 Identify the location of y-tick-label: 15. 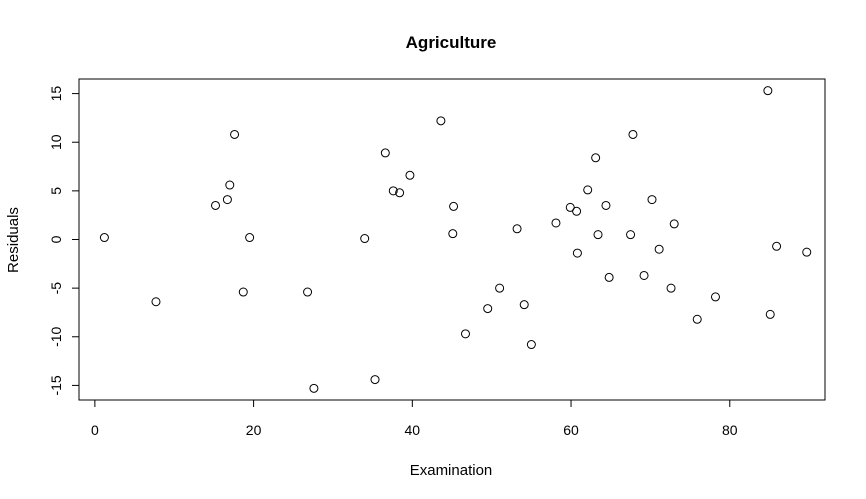
(56, 94).